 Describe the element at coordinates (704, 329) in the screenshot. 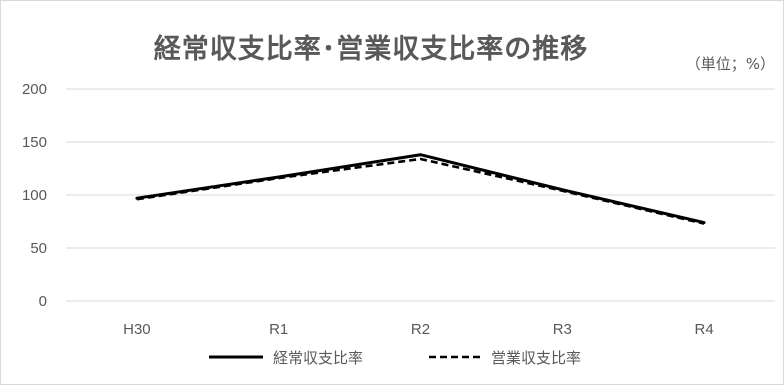

I see `x-tick-label: R4` at that location.